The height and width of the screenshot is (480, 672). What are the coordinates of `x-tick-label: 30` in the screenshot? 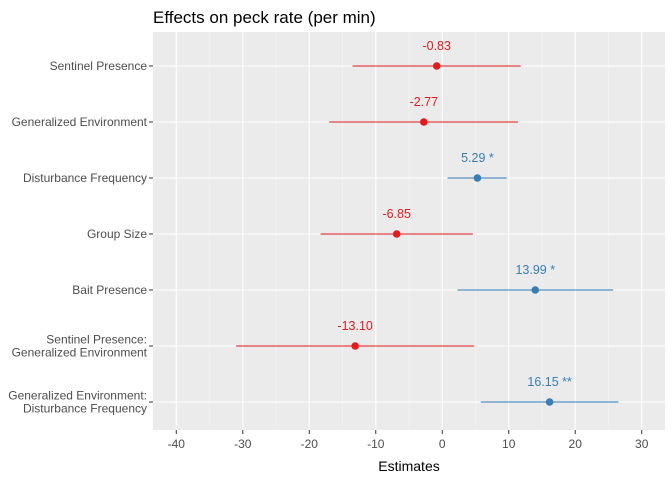 It's located at (642, 444).